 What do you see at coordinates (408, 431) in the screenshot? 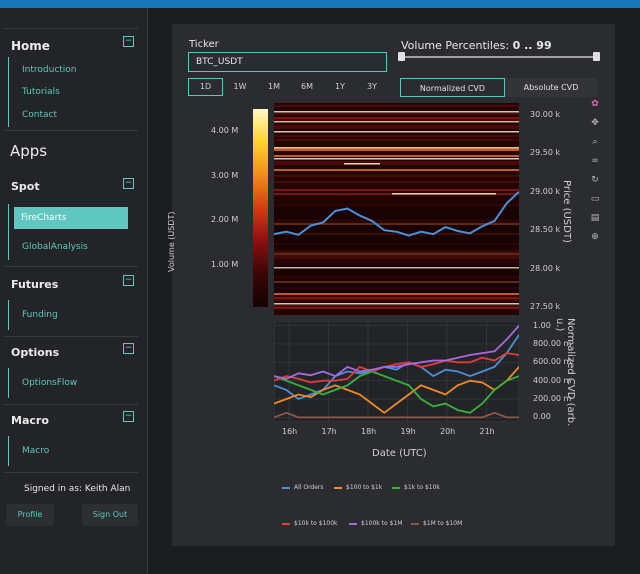
I see `time-tick-label: 19h` at bounding box center [408, 431].